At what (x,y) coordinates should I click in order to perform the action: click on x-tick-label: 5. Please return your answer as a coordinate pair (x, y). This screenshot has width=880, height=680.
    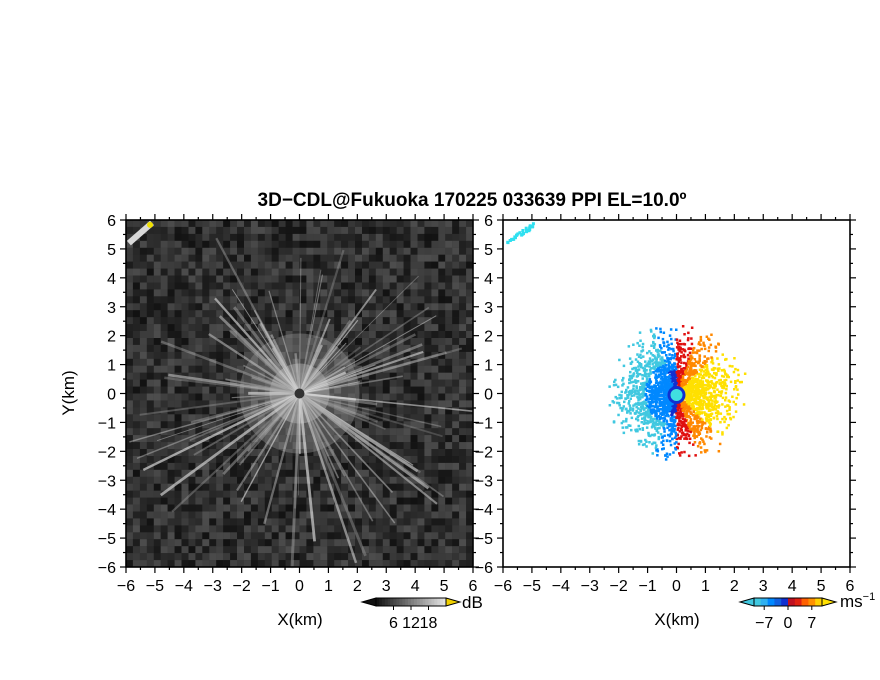
    Looking at the image, I should click on (444, 586).